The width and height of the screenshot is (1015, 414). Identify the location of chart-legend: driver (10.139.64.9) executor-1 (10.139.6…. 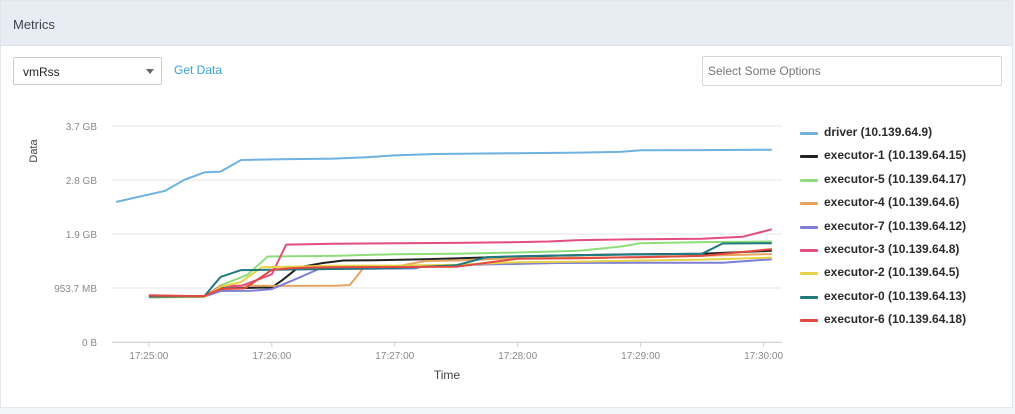
(905, 230).